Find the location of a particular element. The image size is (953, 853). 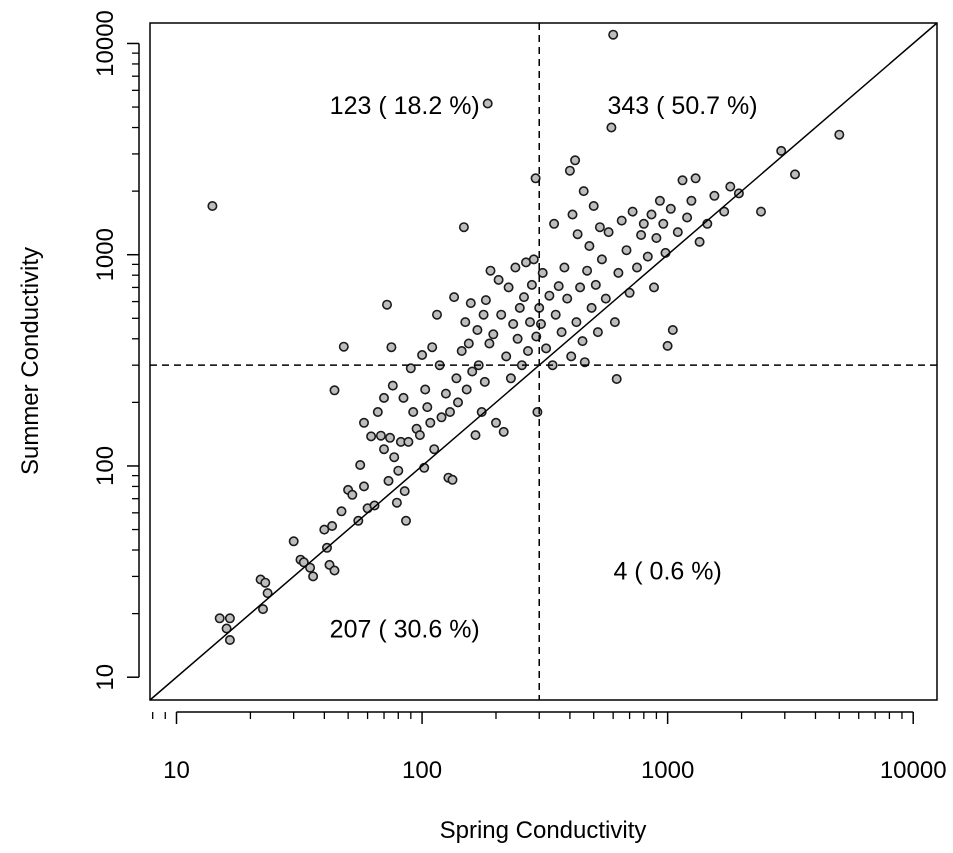

y-axis-label: Summer Conductivity is located at coordinates (30, 361).